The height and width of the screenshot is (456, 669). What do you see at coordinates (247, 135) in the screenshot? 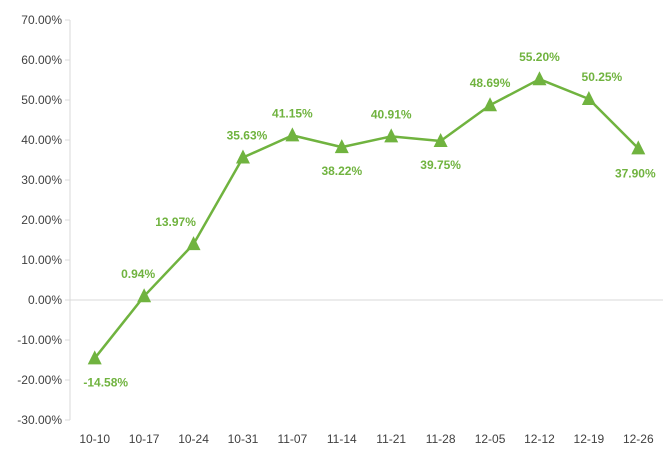
I see `data-label: 35.63%` at bounding box center [247, 135].